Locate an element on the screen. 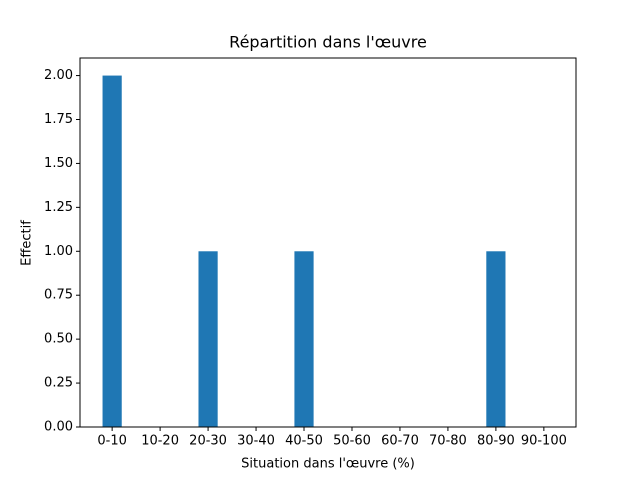  y-tick-label: 2.00 is located at coordinates (58, 75).